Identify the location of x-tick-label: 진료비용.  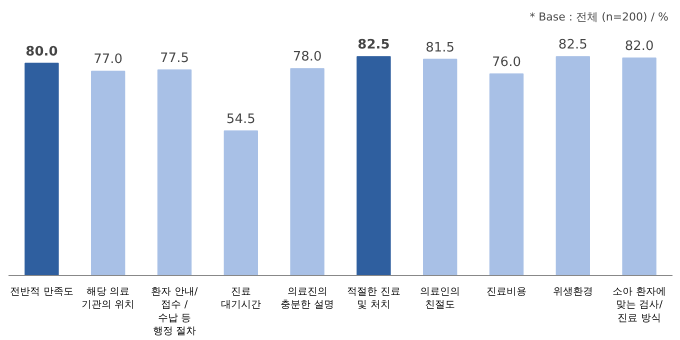
(506, 292).